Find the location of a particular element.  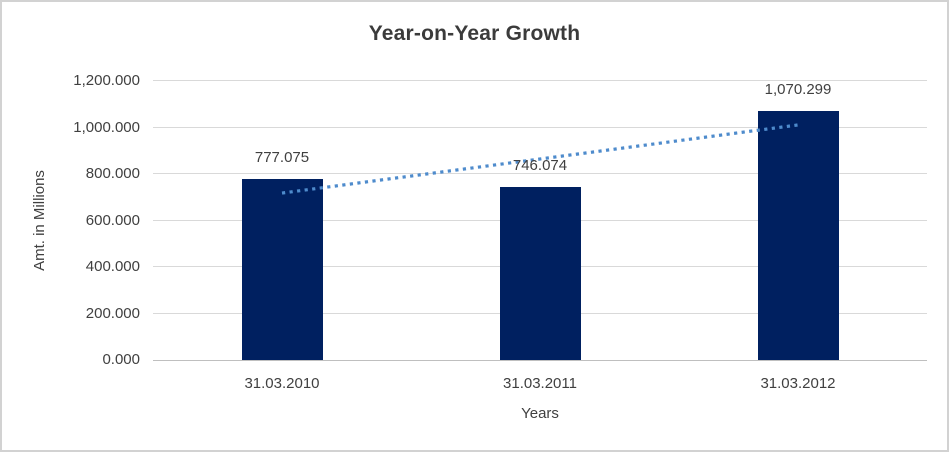

trendline-segment is located at coordinates (540, 159).